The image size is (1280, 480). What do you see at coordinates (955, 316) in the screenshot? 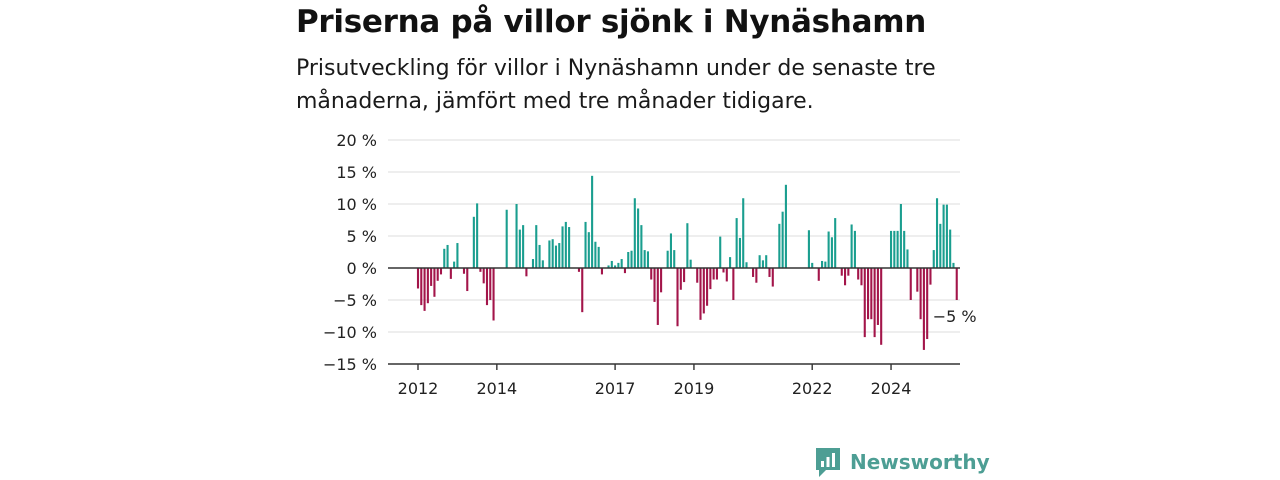
I see `last-value-annotation: −5 %` at bounding box center [955, 316].